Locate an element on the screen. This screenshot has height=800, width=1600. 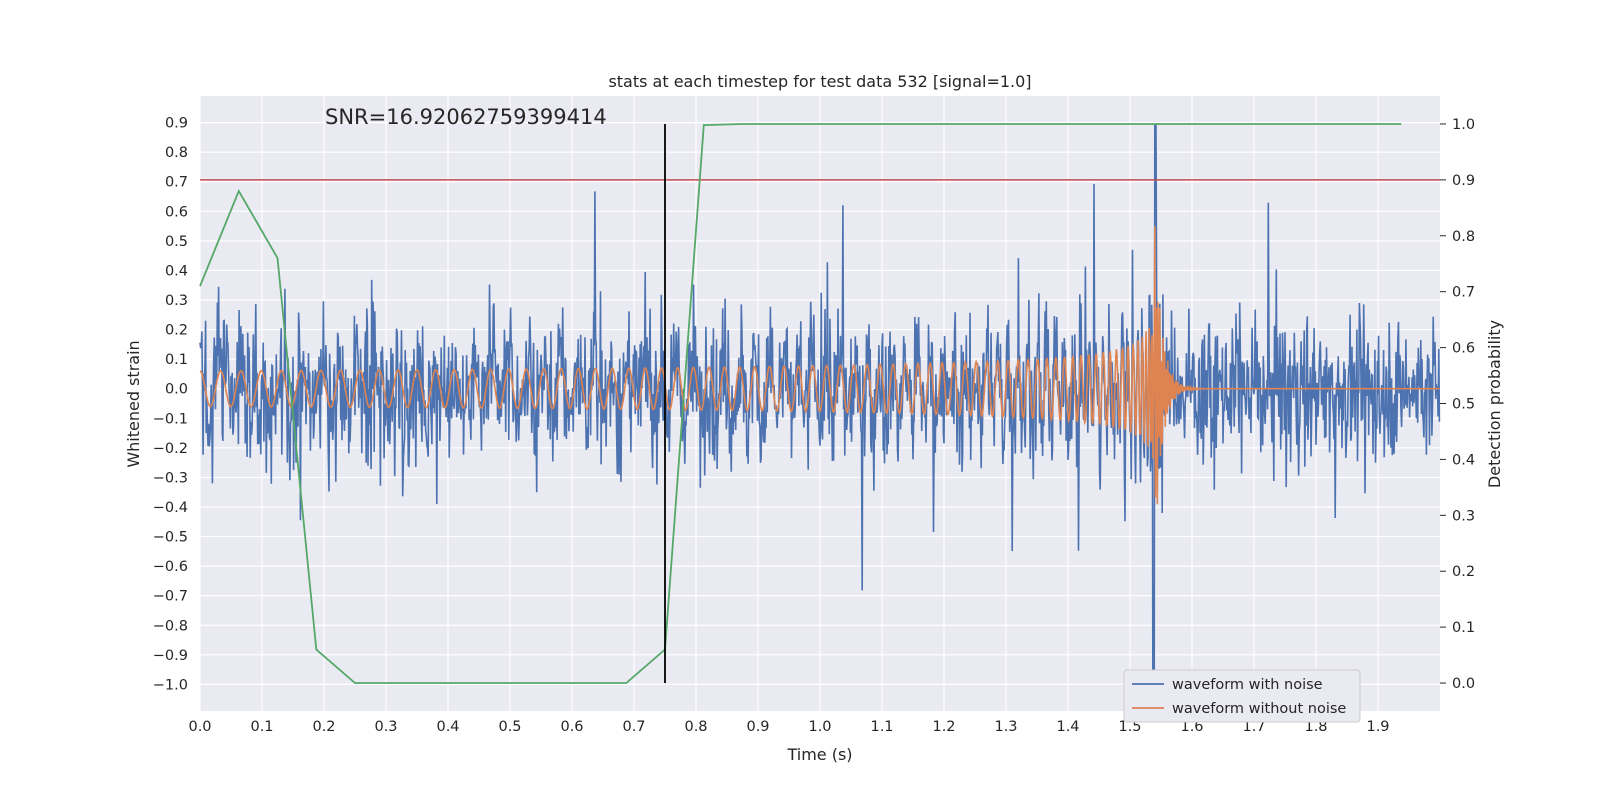
x-tick-label: 1.9 is located at coordinates (1377, 727).